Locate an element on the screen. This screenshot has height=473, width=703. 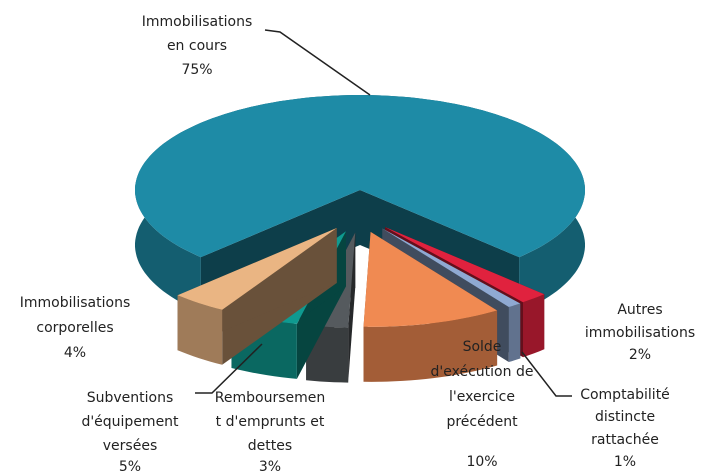
value-label: 4% is located at coordinates (75, 353).